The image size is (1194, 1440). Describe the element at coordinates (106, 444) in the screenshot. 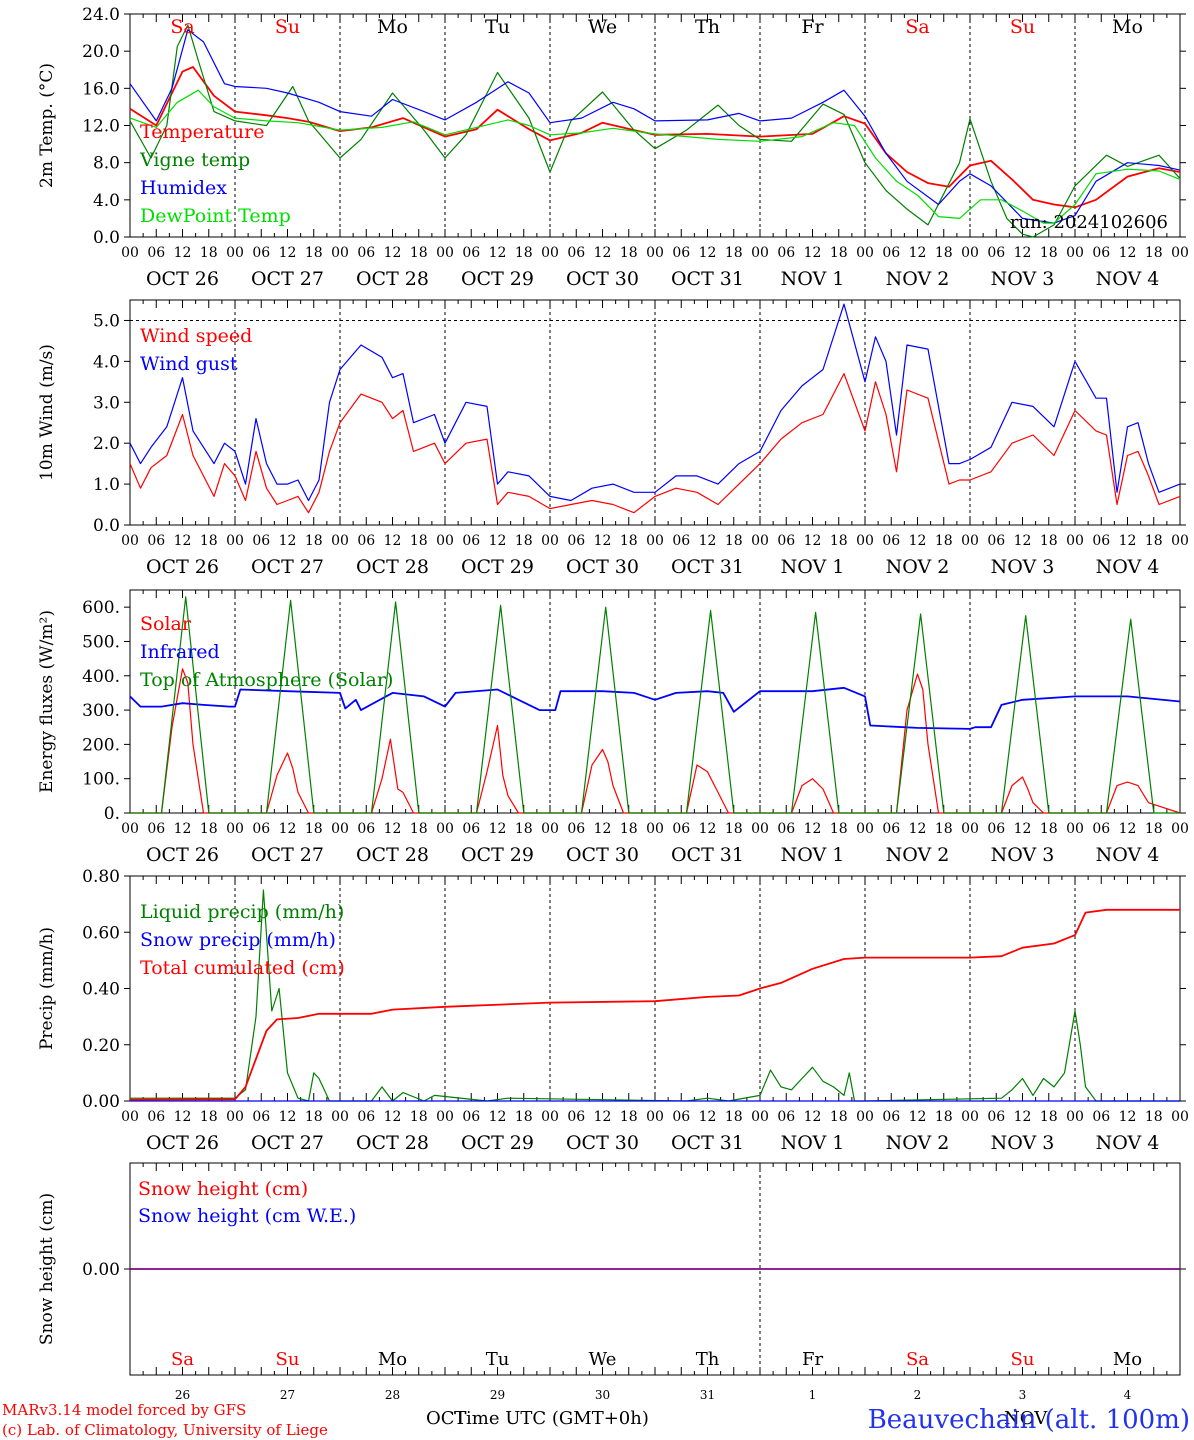

I see `y-tick-label: 2.0` at that location.